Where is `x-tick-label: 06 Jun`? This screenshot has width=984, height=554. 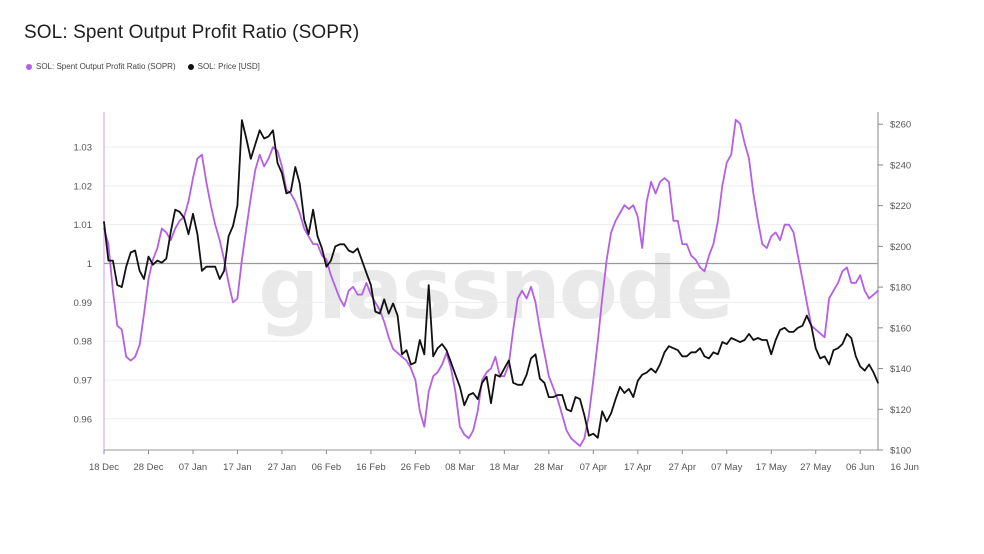 x-tick-label: 06 Jun is located at coordinates (860, 467).